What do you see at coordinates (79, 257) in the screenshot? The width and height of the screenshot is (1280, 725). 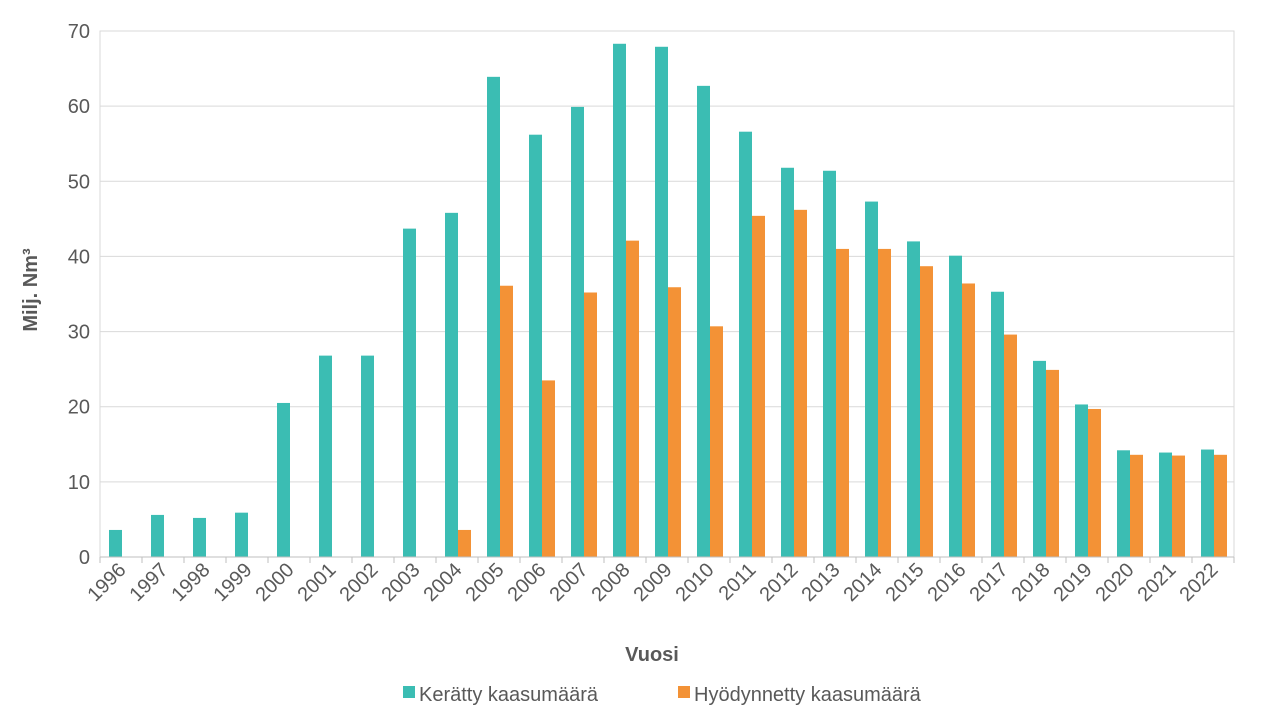 I see `y-tick-label: 40` at bounding box center [79, 257].